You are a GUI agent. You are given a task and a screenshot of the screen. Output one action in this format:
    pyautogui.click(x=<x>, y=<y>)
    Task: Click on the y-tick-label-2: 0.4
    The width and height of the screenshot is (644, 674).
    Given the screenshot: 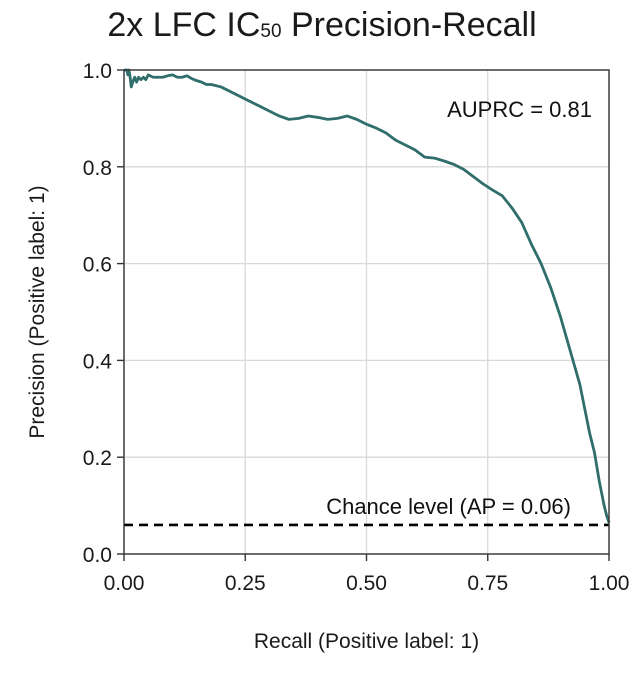 What is the action you would take?
    pyautogui.click(x=98, y=361)
    